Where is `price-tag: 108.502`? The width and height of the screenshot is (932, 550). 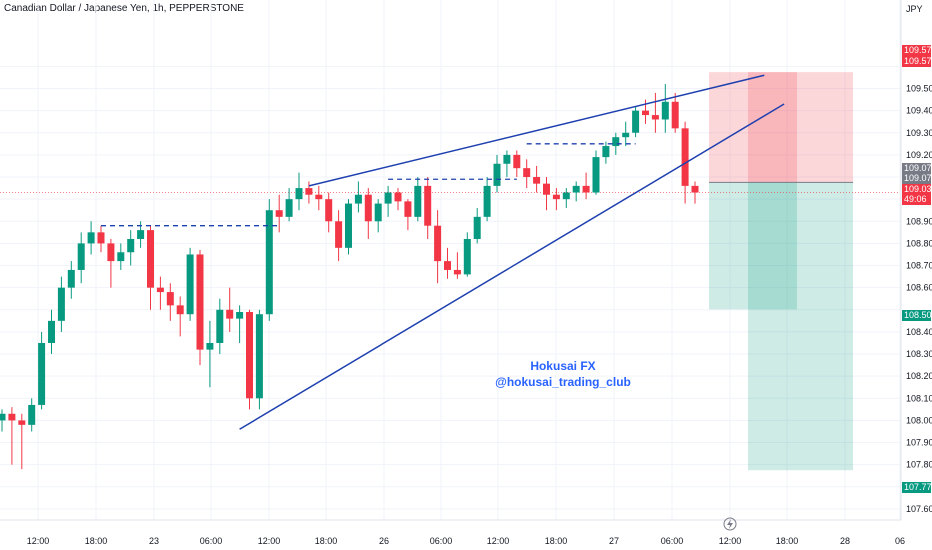 price-tag: 108.502 is located at coordinates (917, 315).